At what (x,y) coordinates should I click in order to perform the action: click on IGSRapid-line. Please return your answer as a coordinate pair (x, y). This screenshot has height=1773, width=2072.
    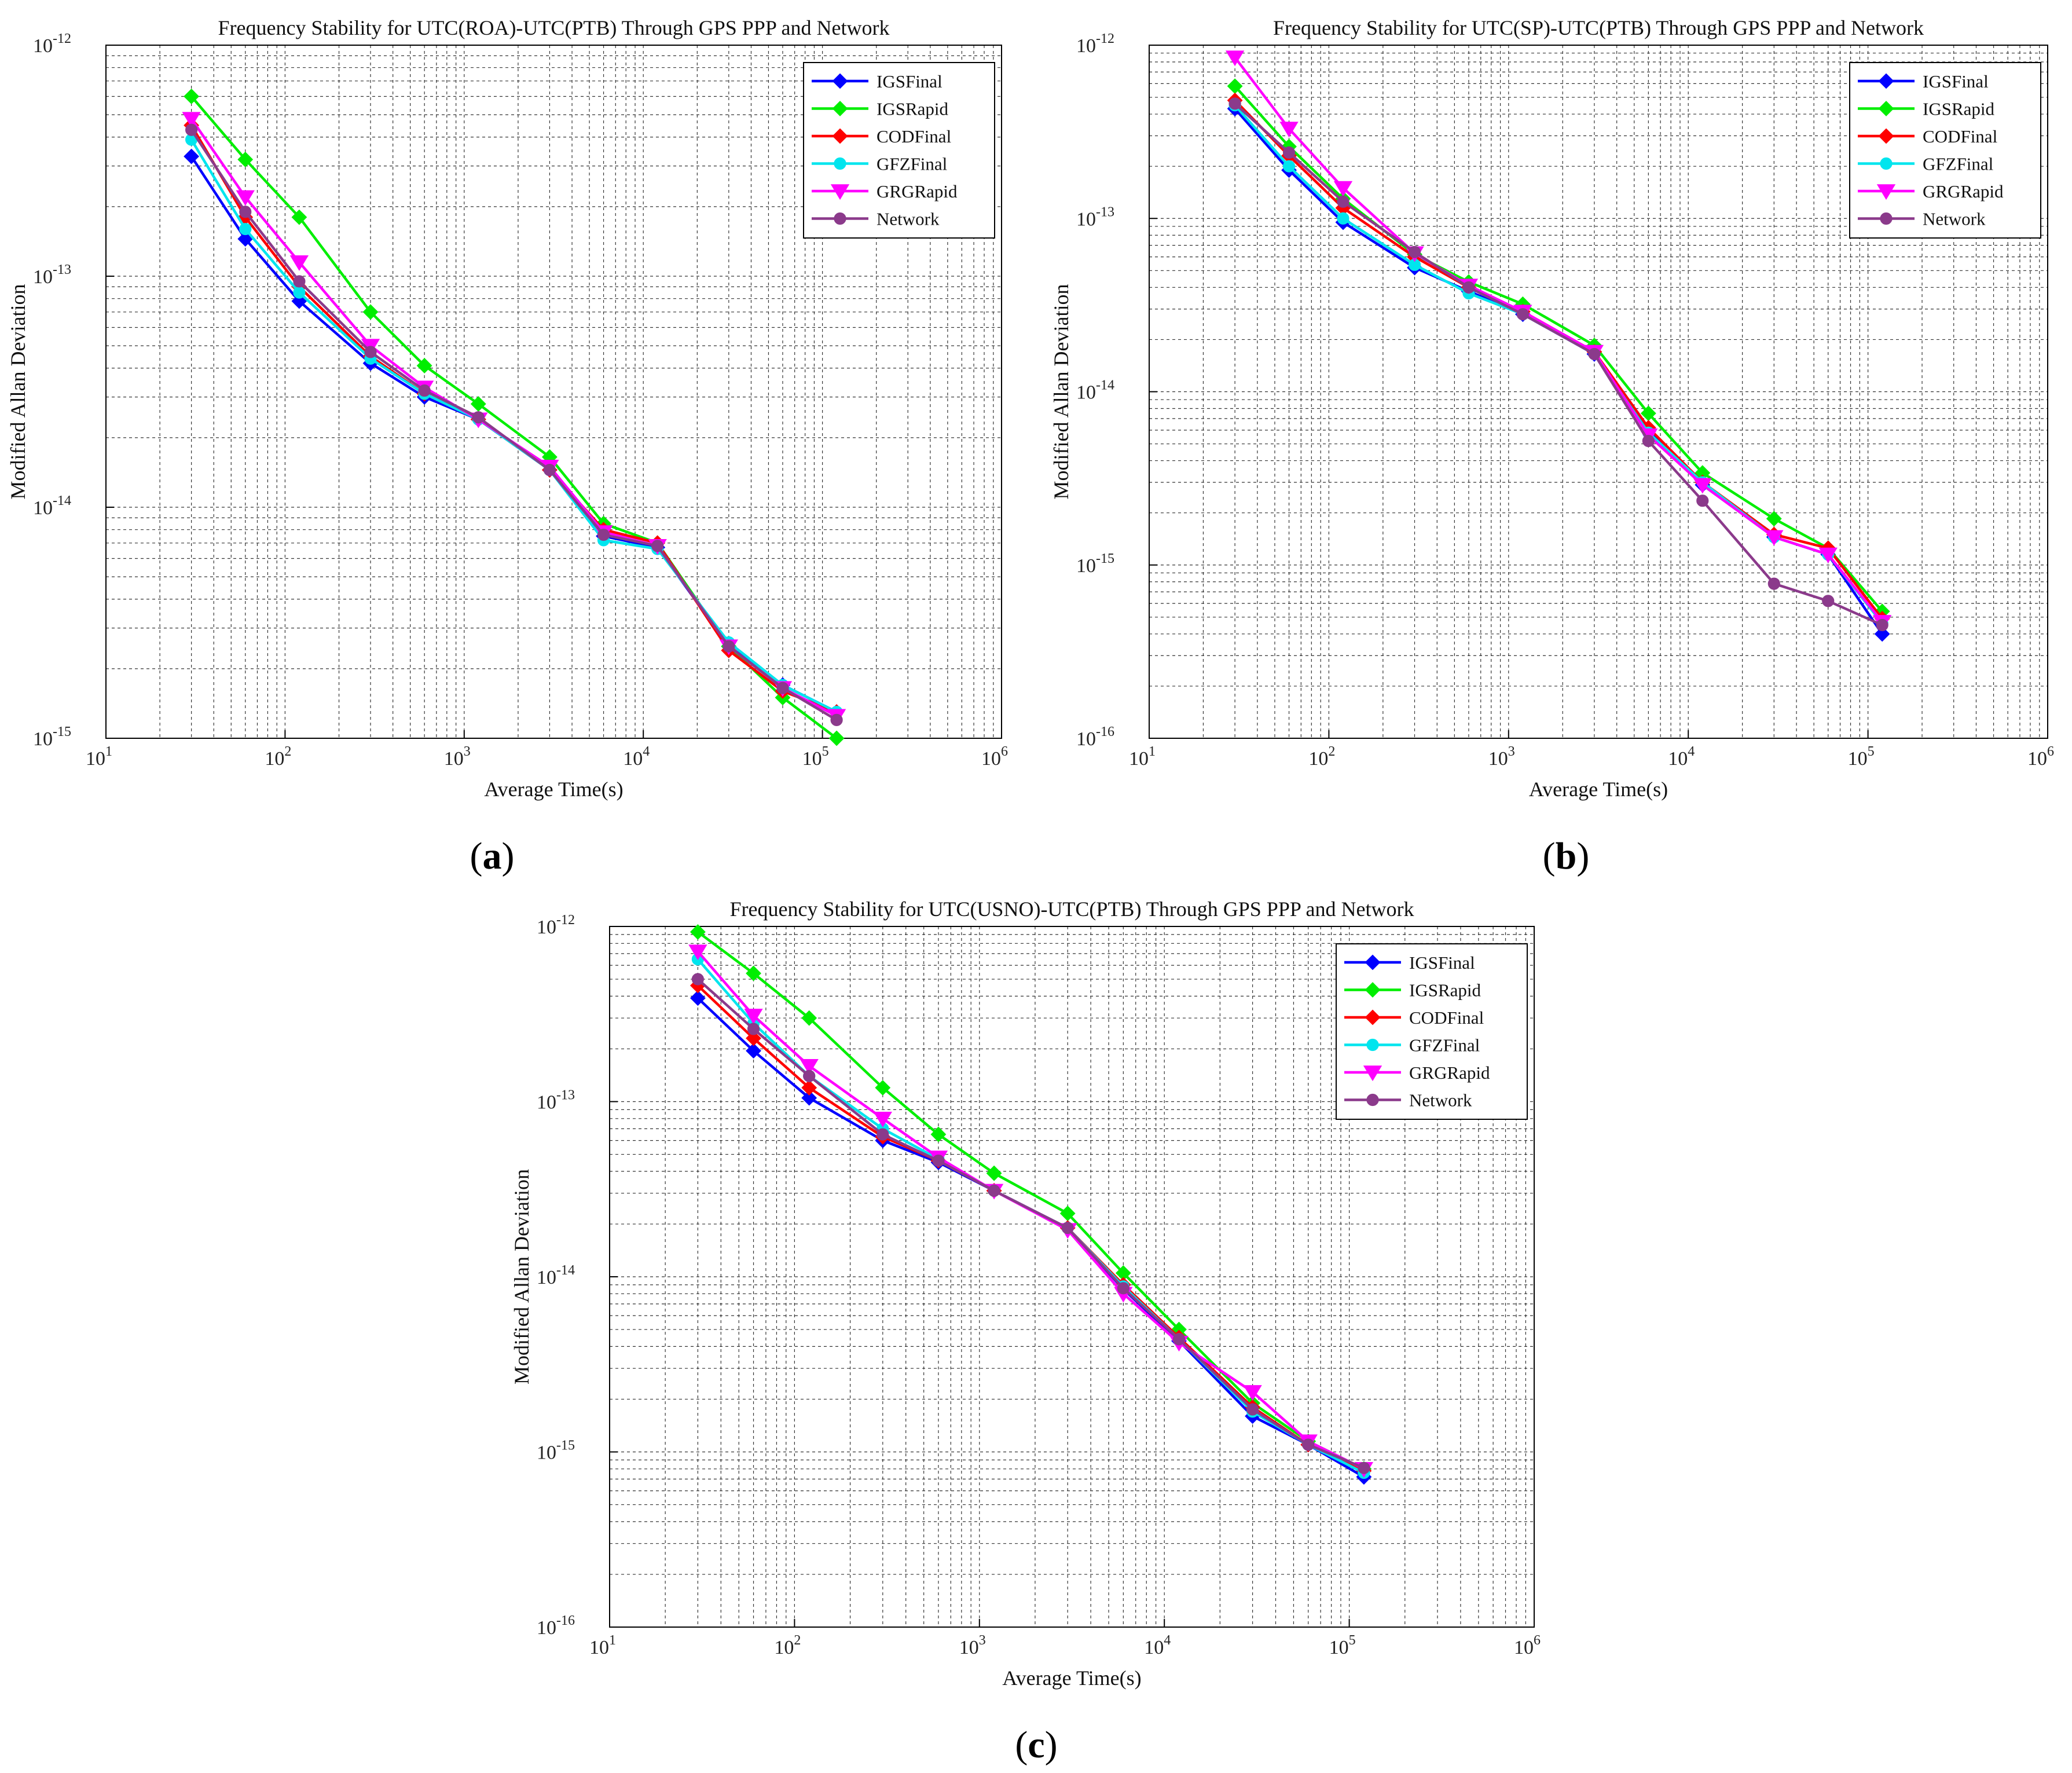
    Looking at the image, I should click on (1558, 349).